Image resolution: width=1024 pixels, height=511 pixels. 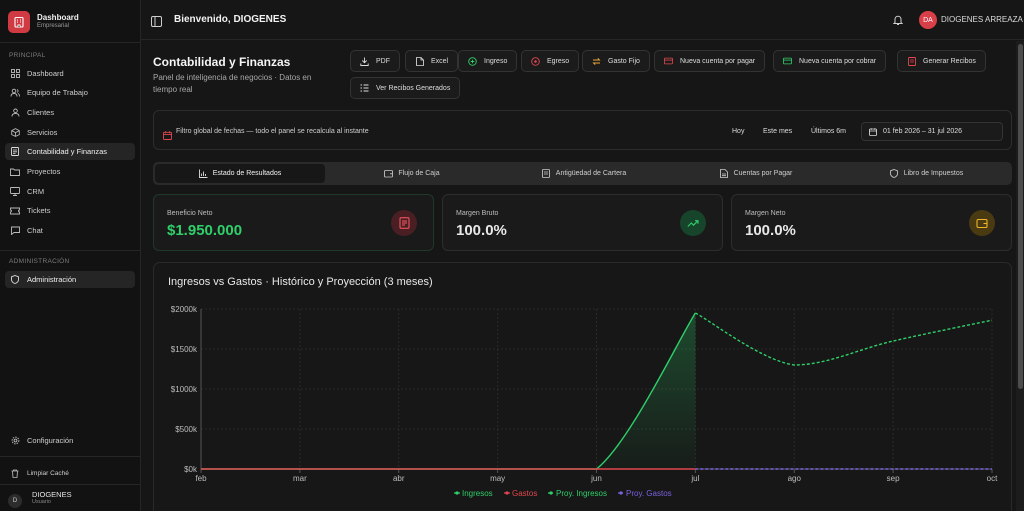 I want to click on x-tick-label: abr, so click(x=399, y=478).